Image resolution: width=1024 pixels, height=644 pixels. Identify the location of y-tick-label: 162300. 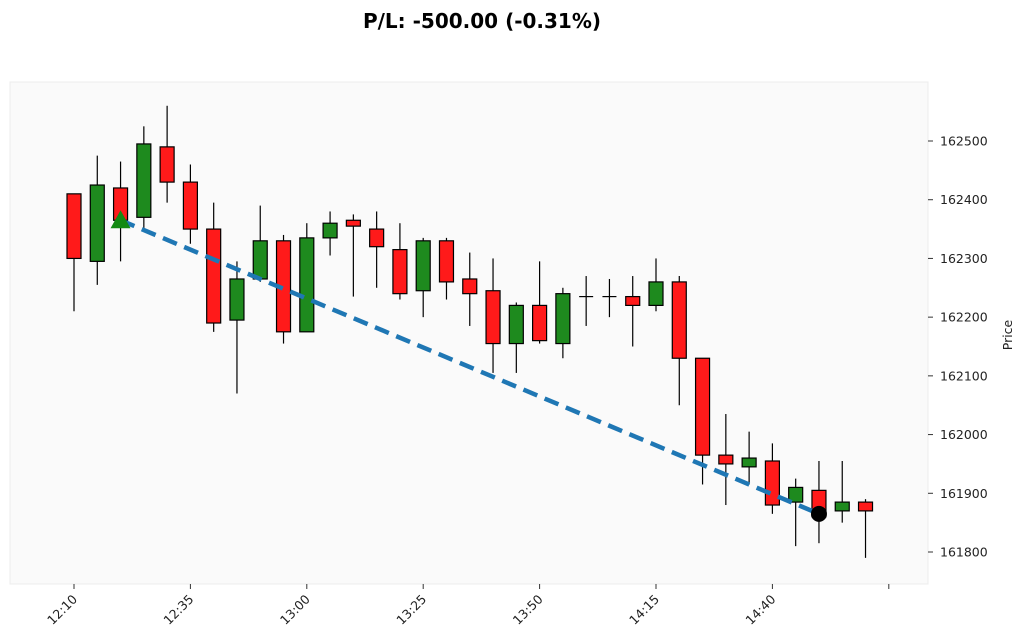
(964, 258).